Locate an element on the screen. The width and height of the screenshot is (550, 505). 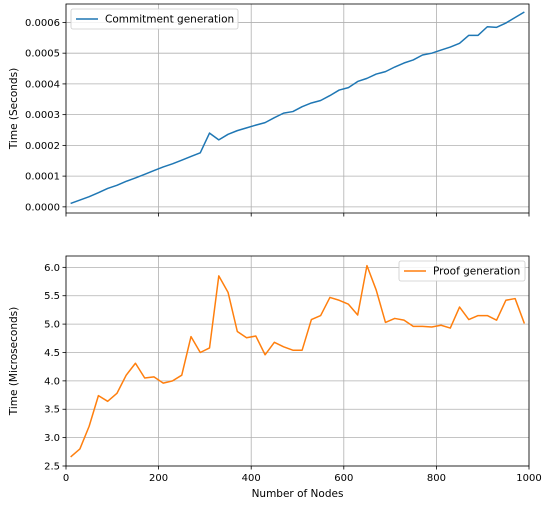
proof-y-tick-label: 3.5 is located at coordinates (52, 410).